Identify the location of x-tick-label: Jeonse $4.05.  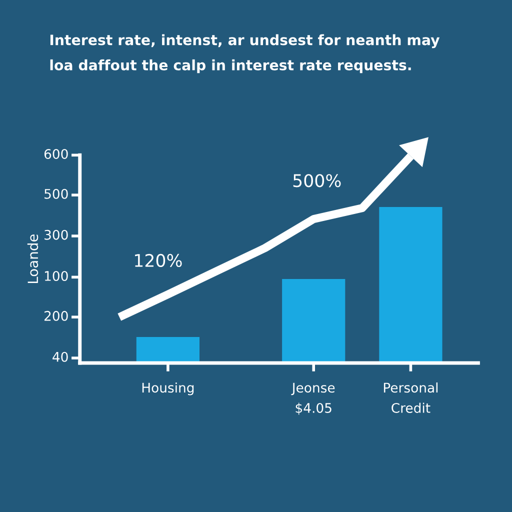
(313, 398).